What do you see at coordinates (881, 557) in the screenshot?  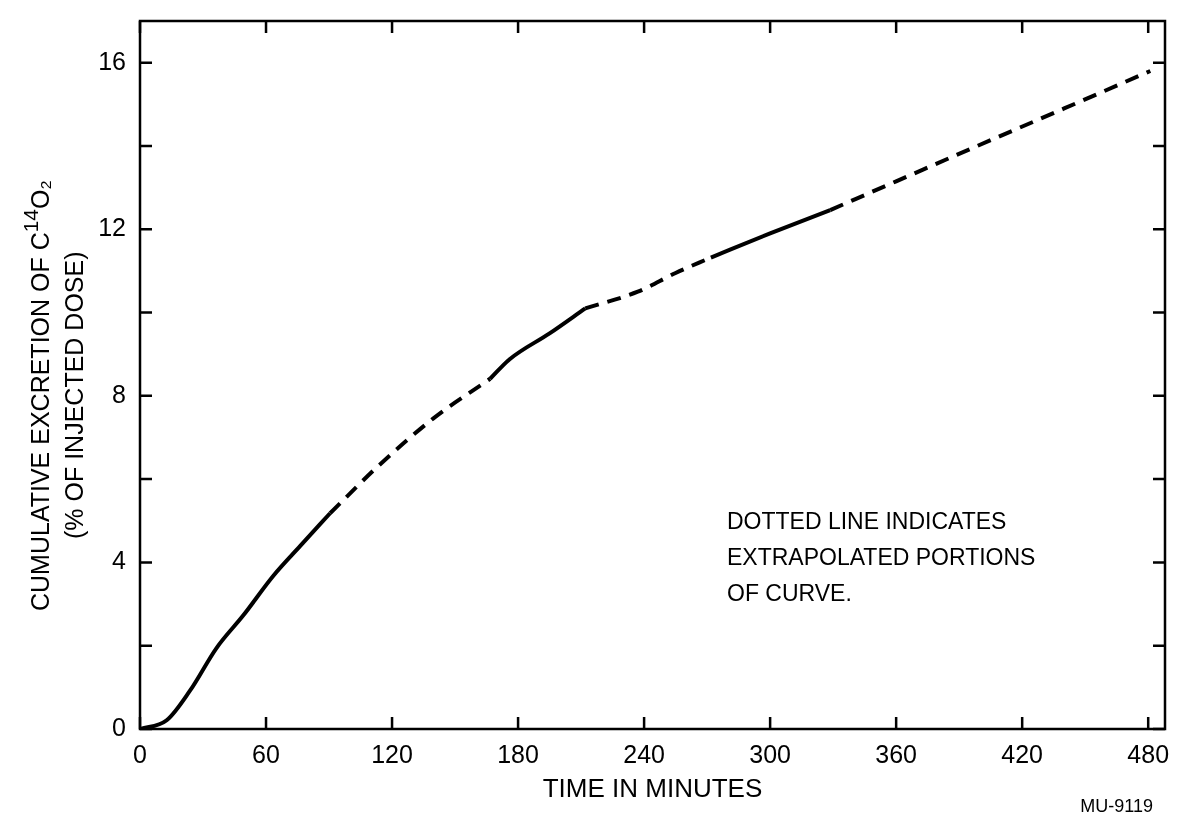 I see `annotation: DOTTED LINE INDICATES EXTRAPOLATED PORTIONS OF CURVE.` at bounding box center [881, 557].